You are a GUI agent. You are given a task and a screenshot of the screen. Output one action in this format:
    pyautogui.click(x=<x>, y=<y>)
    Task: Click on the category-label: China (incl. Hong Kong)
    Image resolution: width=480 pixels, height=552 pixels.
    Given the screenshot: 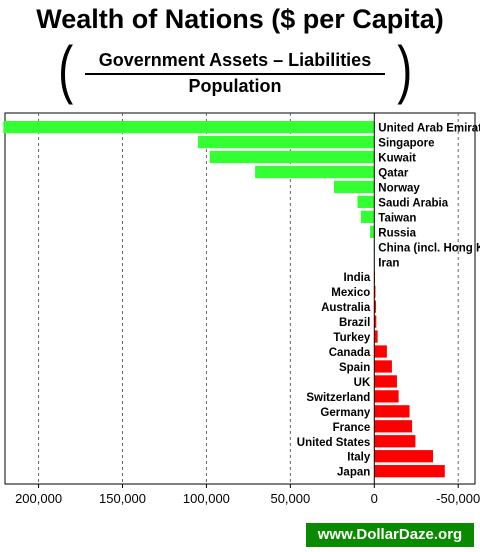 What is the action you would take?
    pyautogui.click(x=429, y=248)
    